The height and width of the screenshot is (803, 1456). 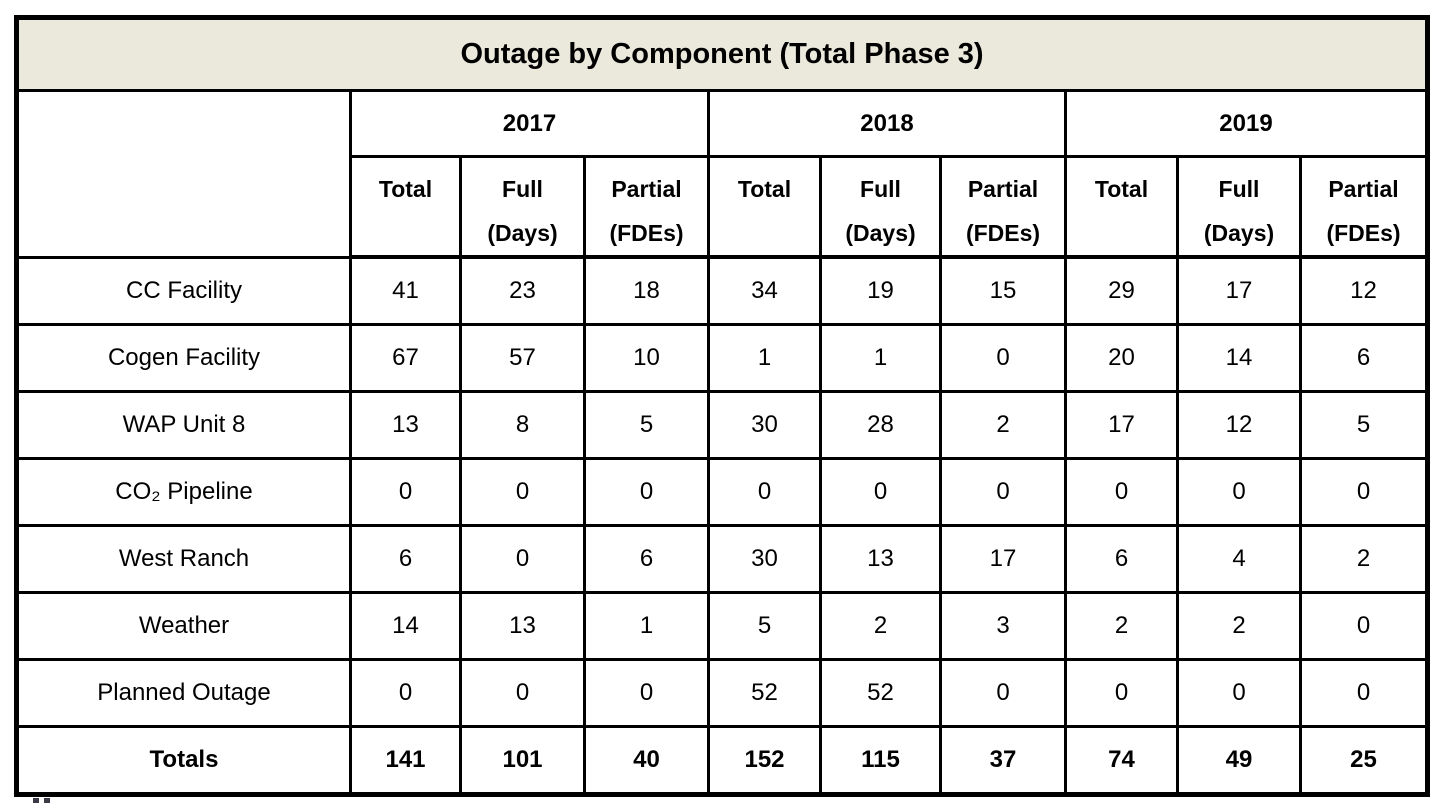 What do you see at coordinates (183, 692) in the screenshot?
I see `row-label-planned-outage: Planned Outage` at bounding box center [183, 692].